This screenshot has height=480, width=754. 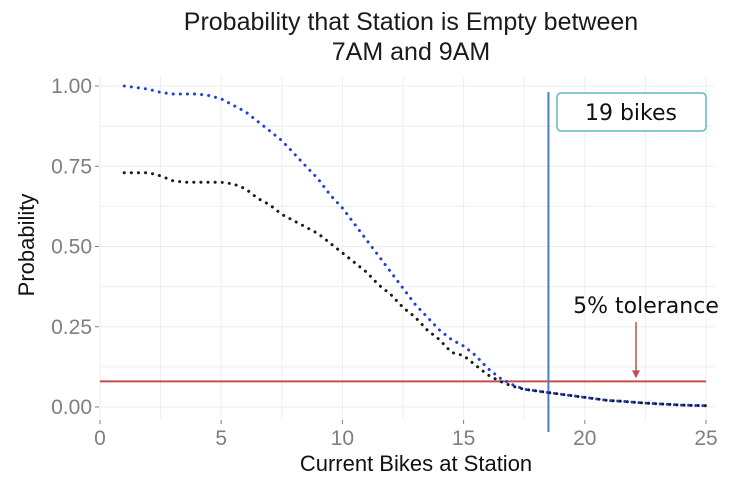 I want to click on horizontal-line-annotation: 5% tolerance, so click(x=646, y=306).